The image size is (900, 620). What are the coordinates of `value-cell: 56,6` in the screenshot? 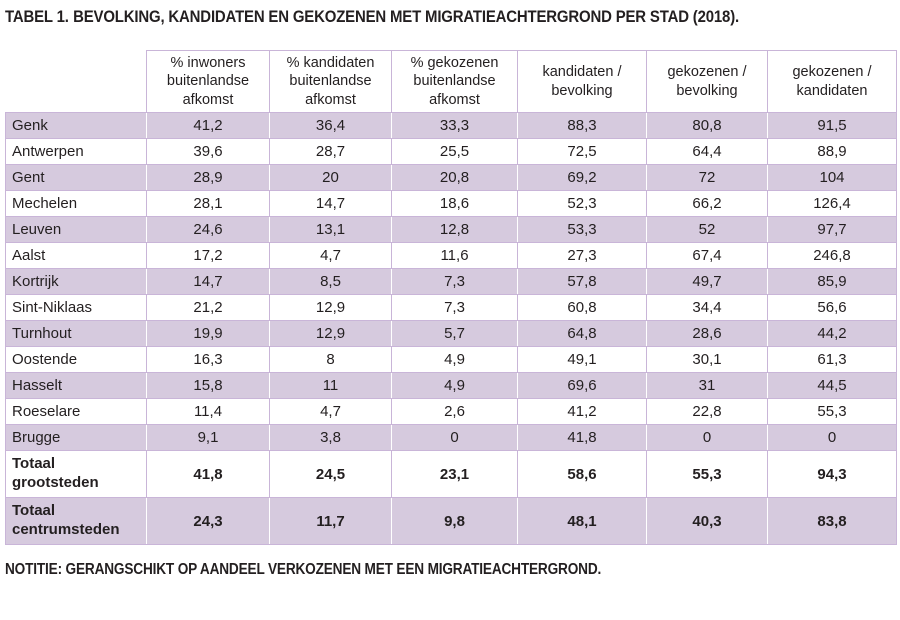 It's located at (832, 307).